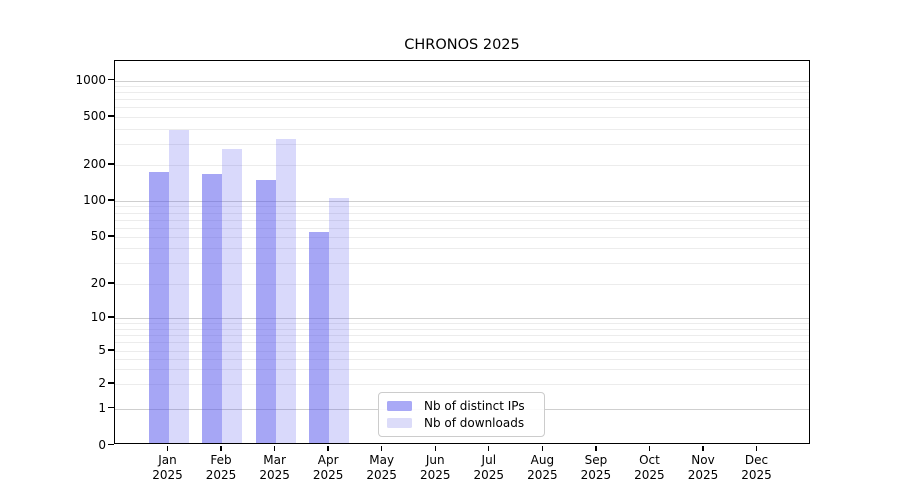  I want to click on x-tick-label-jun: Jun 2025, so click(435, 468).